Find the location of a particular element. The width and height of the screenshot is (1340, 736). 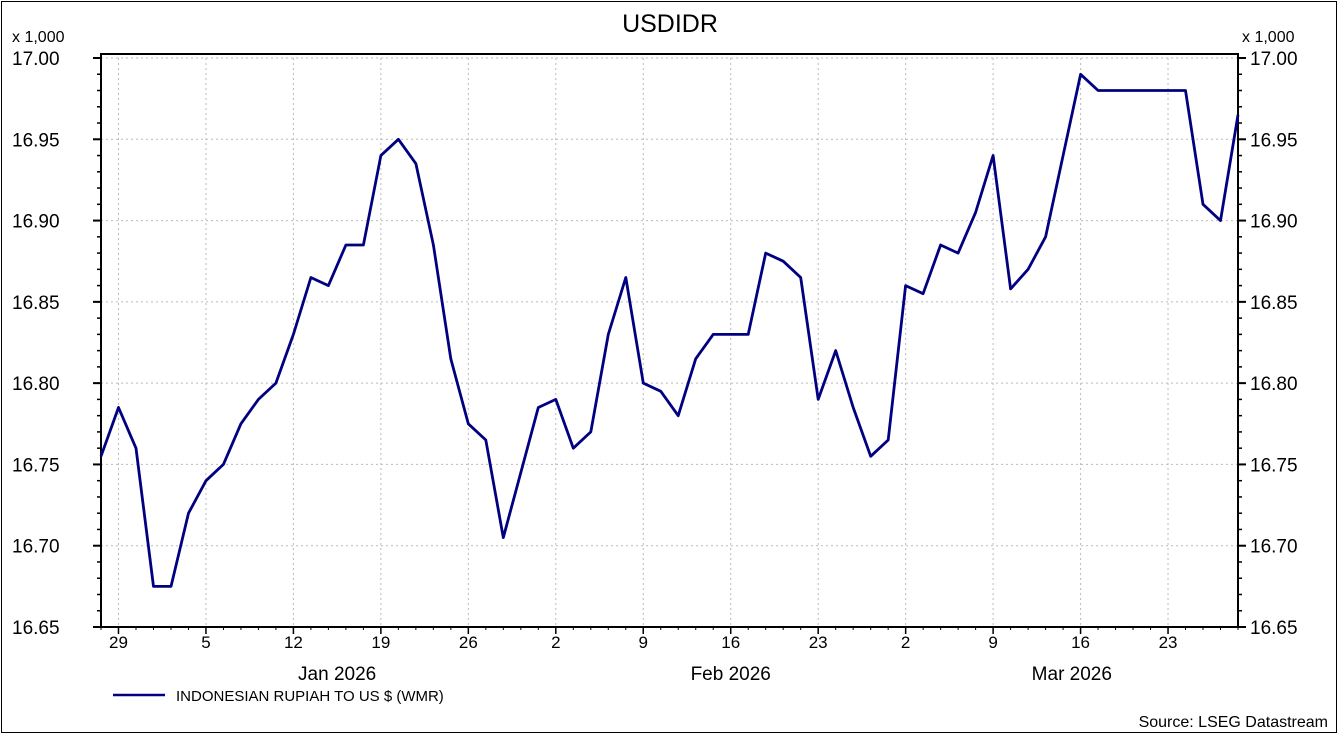

x-tick-label: 26 is located at coordinates (468, 642).